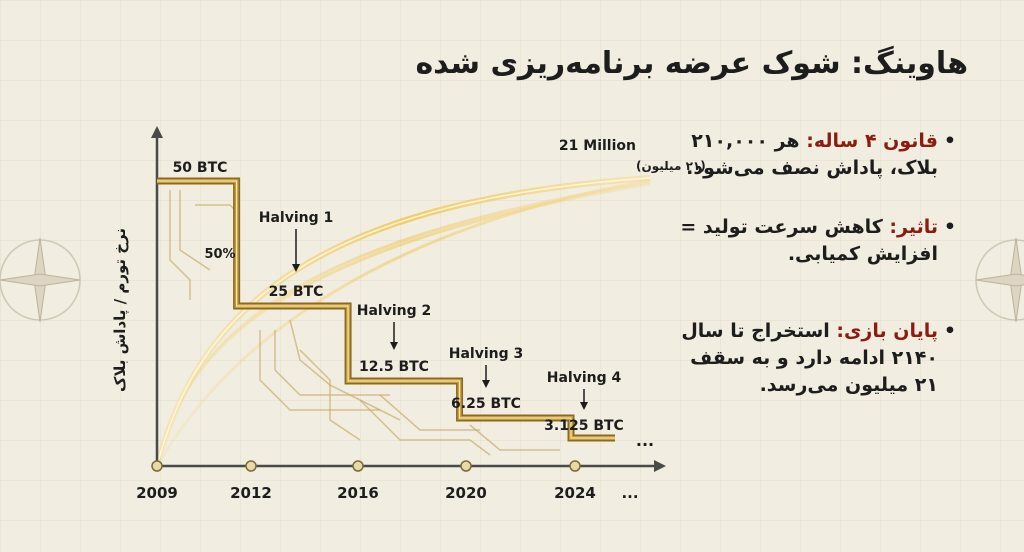 The height and width of the screenshot is (552, 1024). Describe the element at coordinates (466, 493) in the screenshot. I see `x-tick-label: 2020` at that location.